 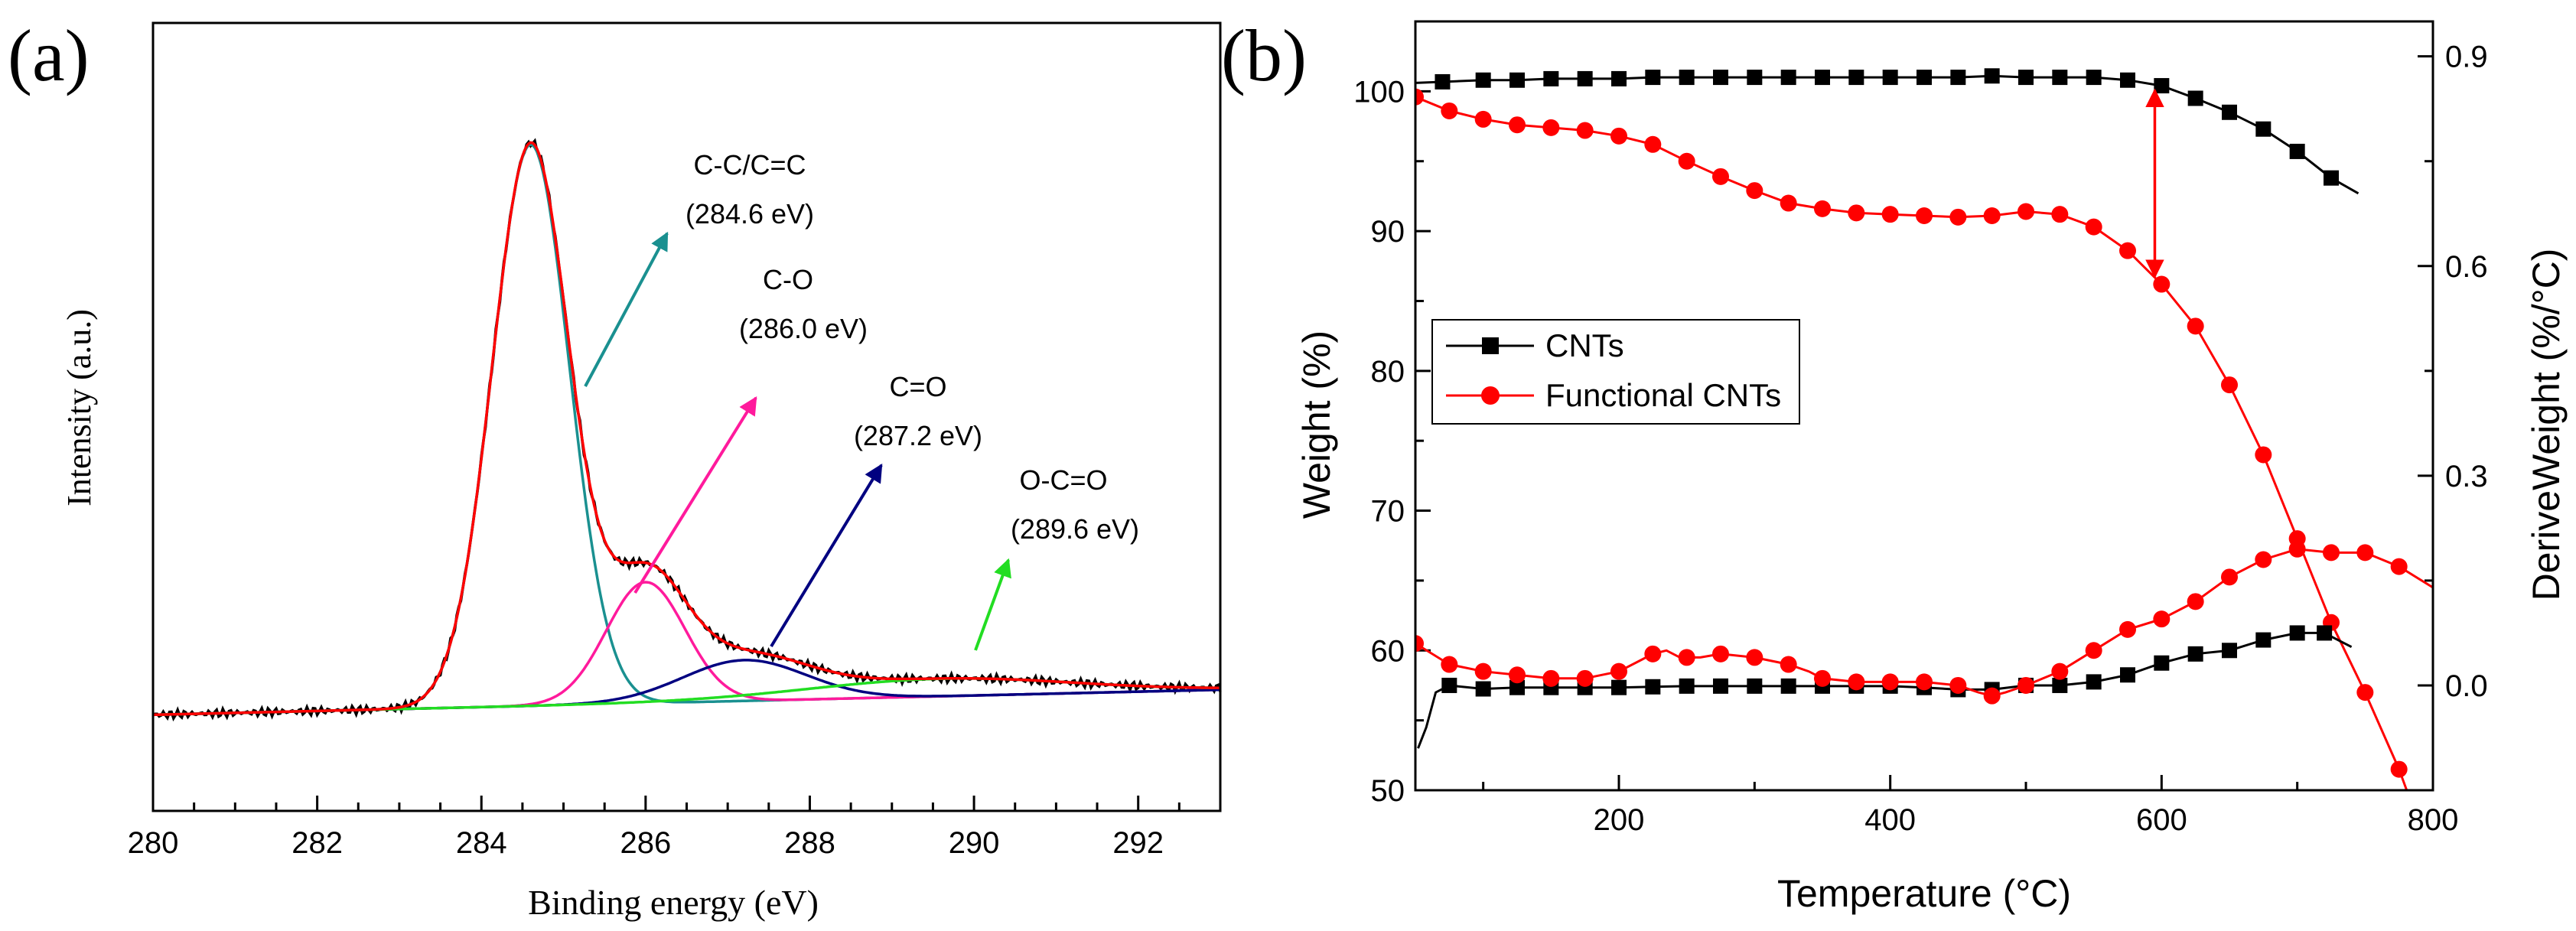 What do you see at coordinates (1388, 791) in the screenshot?
I see `y-tick-label: 50` at bounding box center [1388, 791].